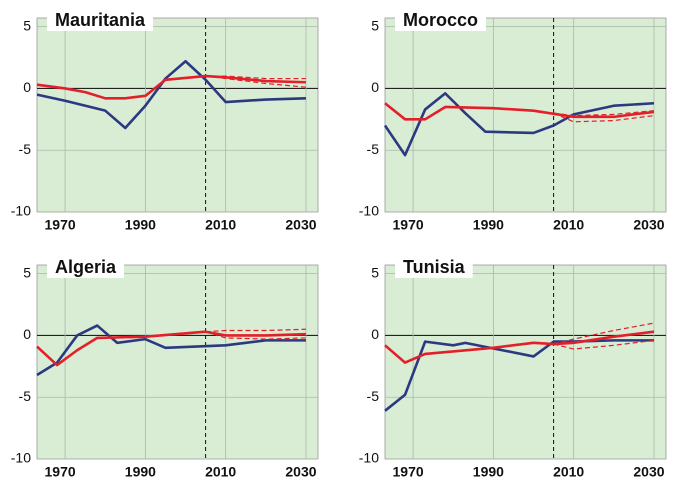  I want to click on panel-title: Morocco, so click(440, 20).